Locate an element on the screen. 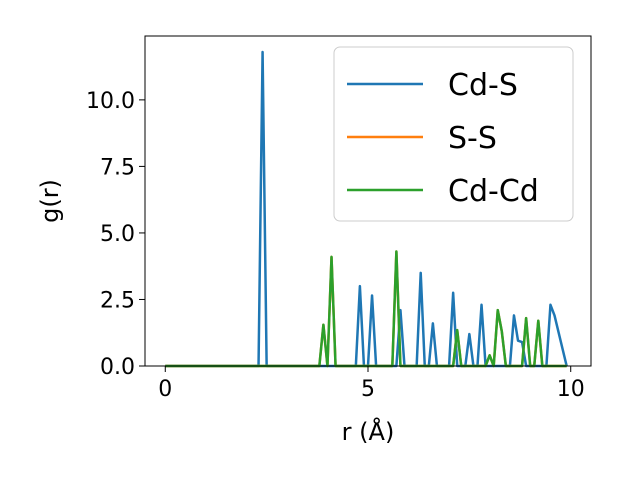 The image size is (640, 480). y-tick-label: 0.0 is located at coordinates (117, 367).